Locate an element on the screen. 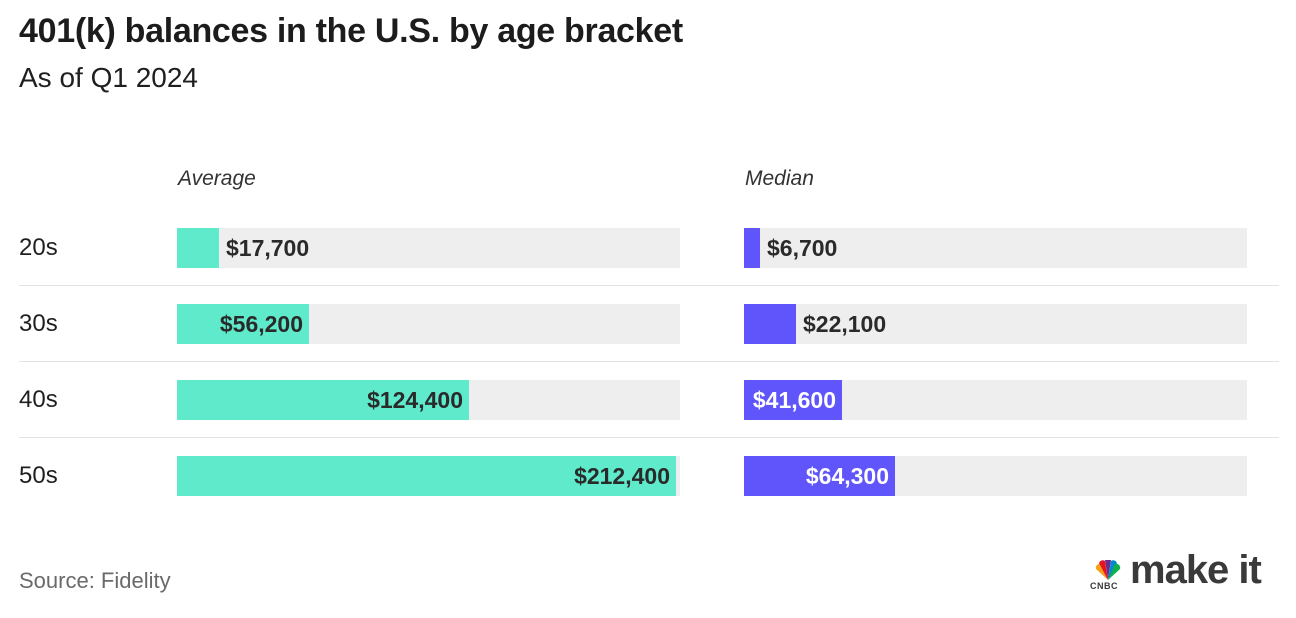 This screenshot has width=1296, height=618. average-bar-40s is located at coordinates (323, 400).